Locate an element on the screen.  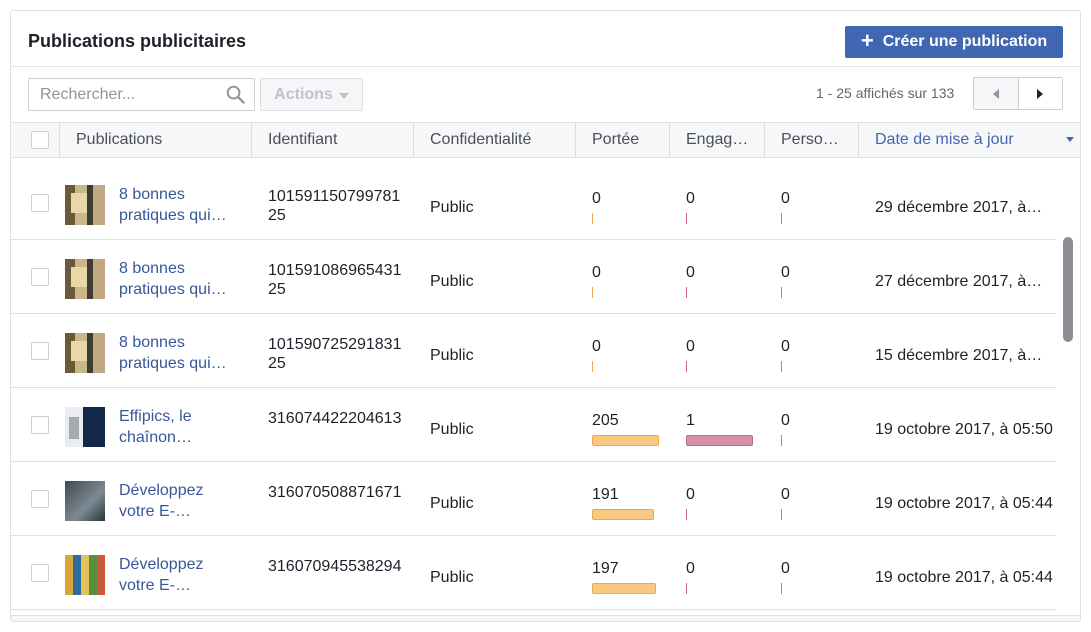
caret-down-icon is located at coordinates (343, 95).